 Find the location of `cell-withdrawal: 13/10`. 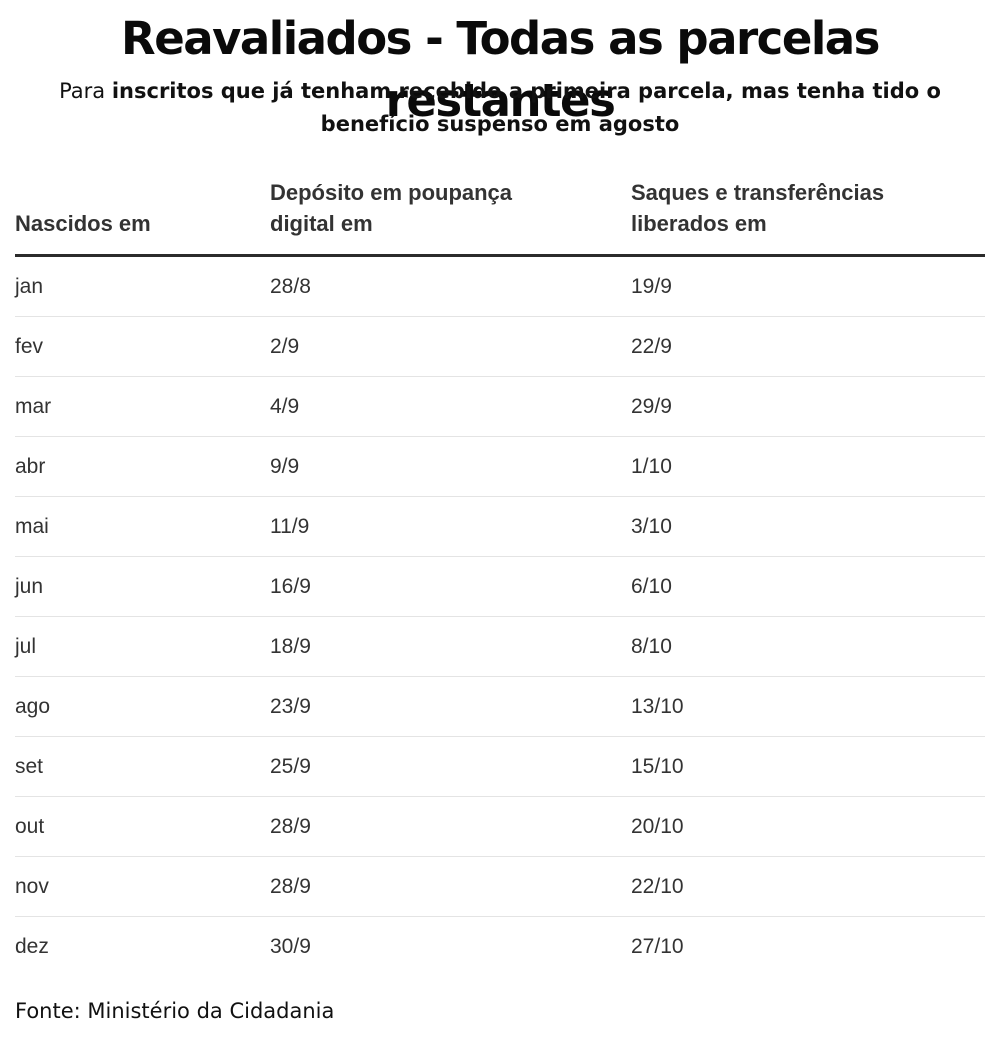

cell-withdrawal: 13/10 is located at coordinates (657, 706).